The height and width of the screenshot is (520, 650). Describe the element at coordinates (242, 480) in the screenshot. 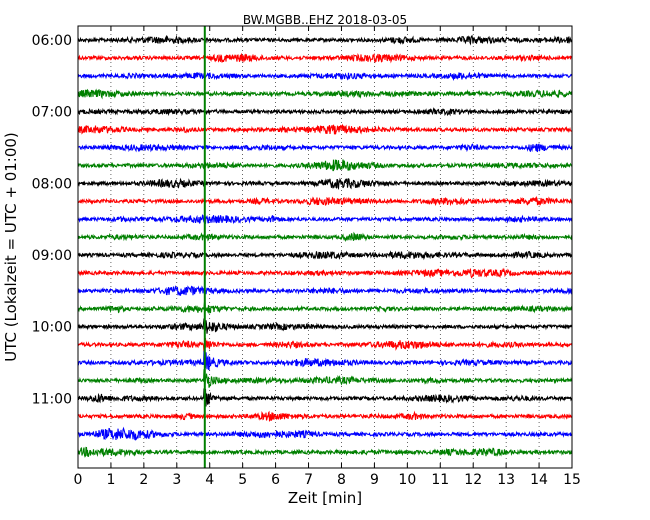

I see `x-tick-label: 5` at that location.